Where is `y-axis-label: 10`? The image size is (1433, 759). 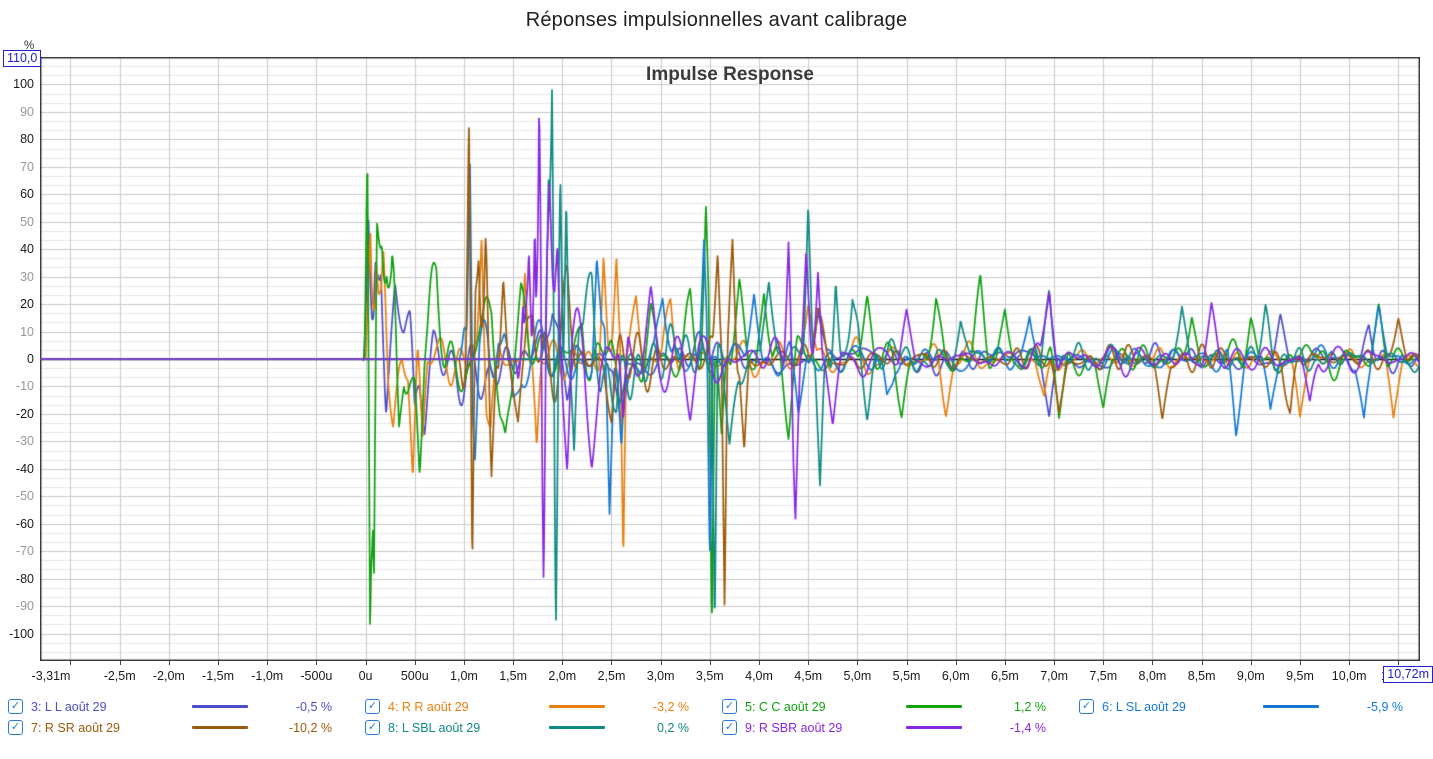 y-axis-label: 10 is located at coordinates (27, 331).